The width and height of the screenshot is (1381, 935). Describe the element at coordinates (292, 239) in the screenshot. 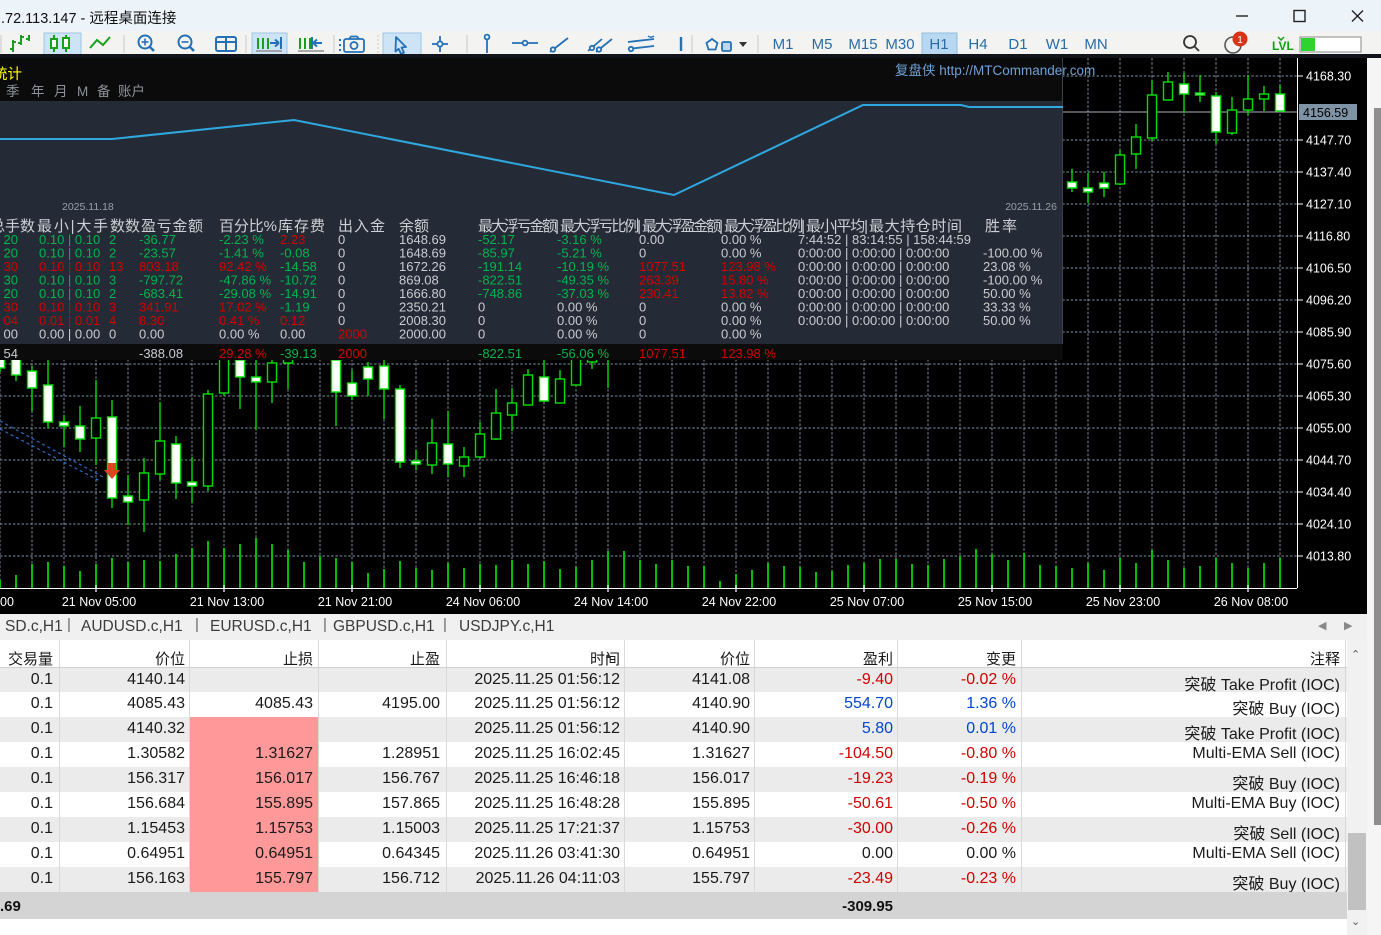

I see `svg-text: 2.23` at that location.